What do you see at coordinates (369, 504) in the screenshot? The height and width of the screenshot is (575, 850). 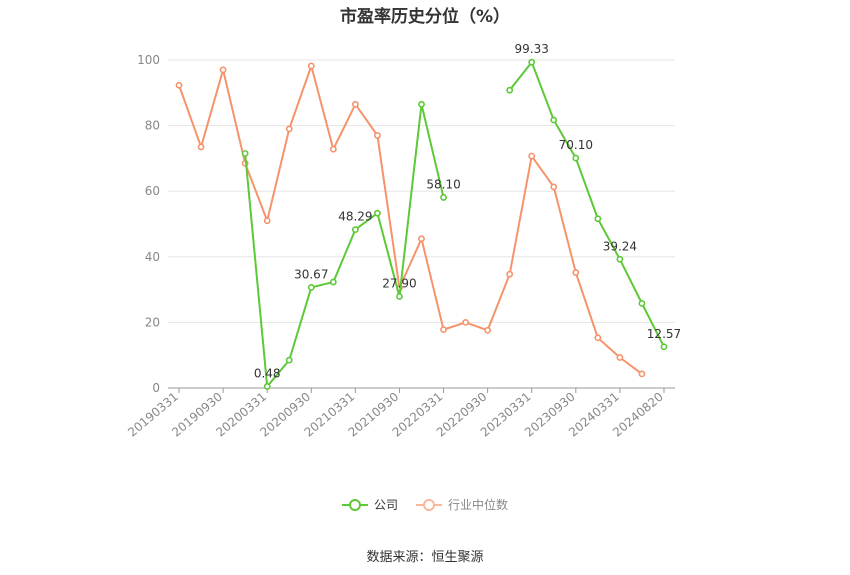 I see `legend-item-company: 公司` at bounding box center [369, 504].